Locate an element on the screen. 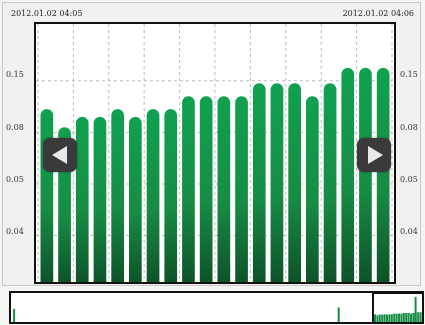 This screenshot has width=425, height=325. y-tick-left: 0.15 is located at coordinates (15, 74).